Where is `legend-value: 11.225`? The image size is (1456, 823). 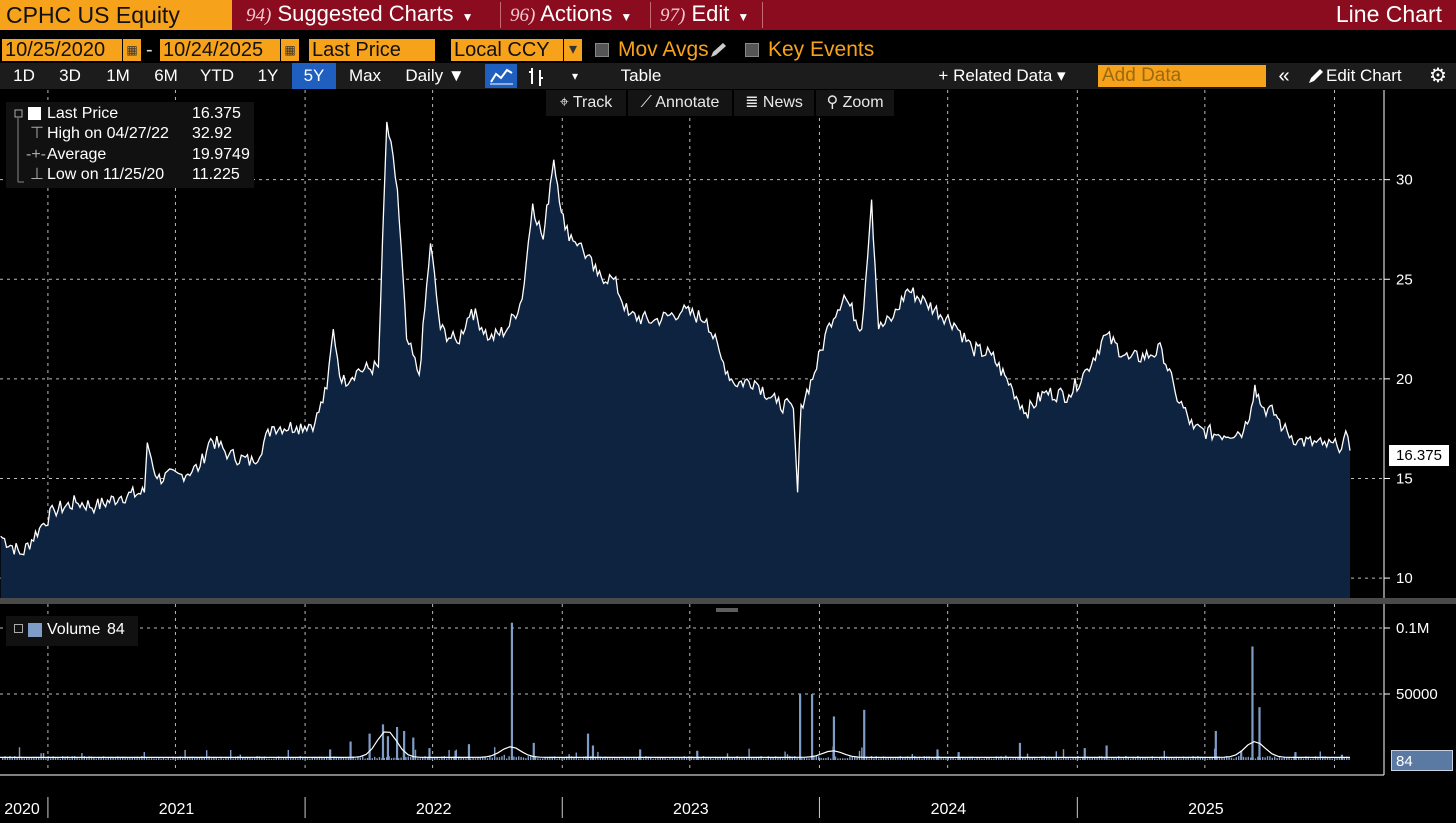 legend-value: 11.225 is located at coordinates (216, 174).